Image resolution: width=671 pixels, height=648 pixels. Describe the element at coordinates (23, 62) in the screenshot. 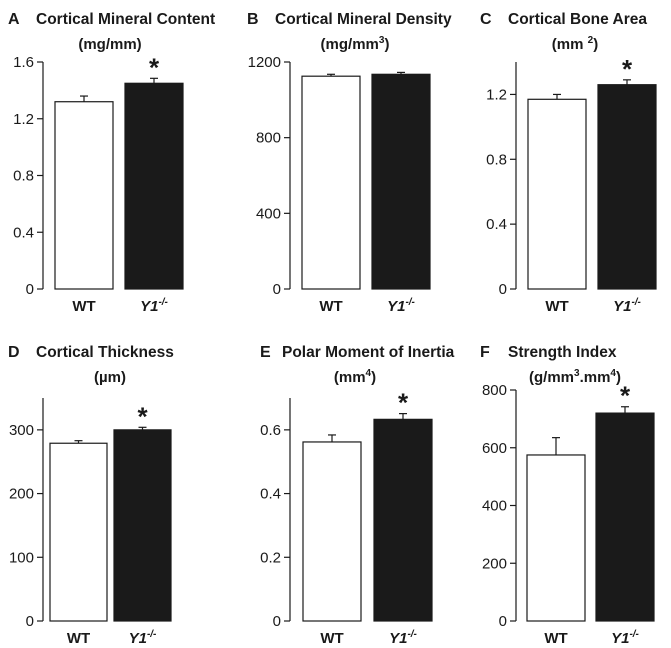

I see `y-tick-label: 1.6` at that location.